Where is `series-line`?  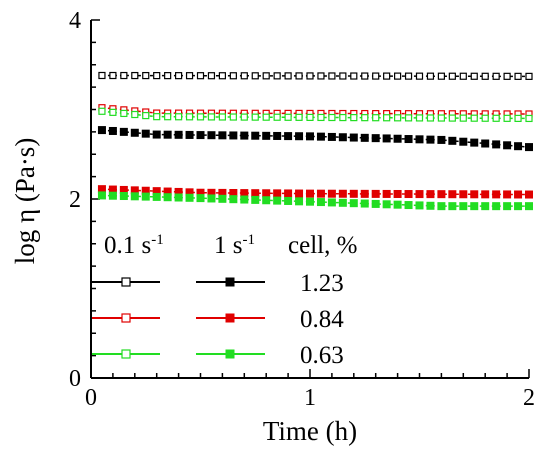
series-line is located at coordinates (315, 192).